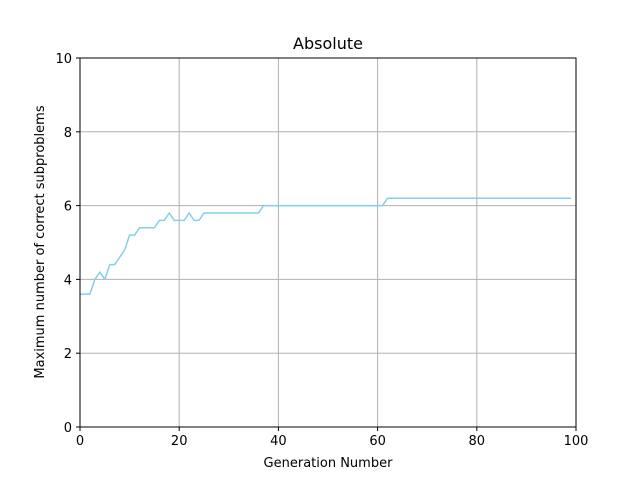 This screenshot has height=480, width=640. Describe the element at coordinates (377, 441) in the screenshot. I see `x-tick-label: 60` at that location.